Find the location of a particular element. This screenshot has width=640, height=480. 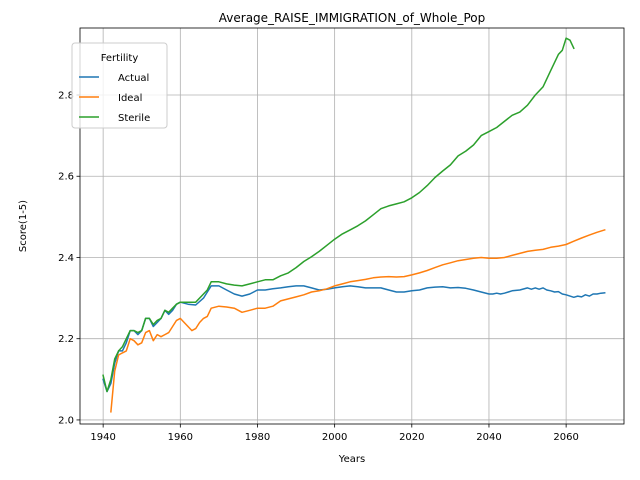

x-tick-label: 2020 is located at coordinates (411, 437).